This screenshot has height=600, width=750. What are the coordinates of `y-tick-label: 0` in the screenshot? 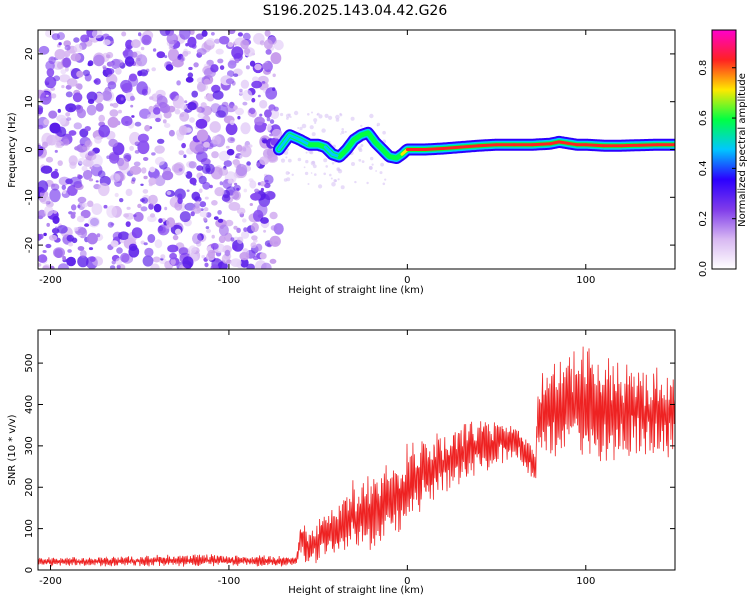 It's located at (29, 149).